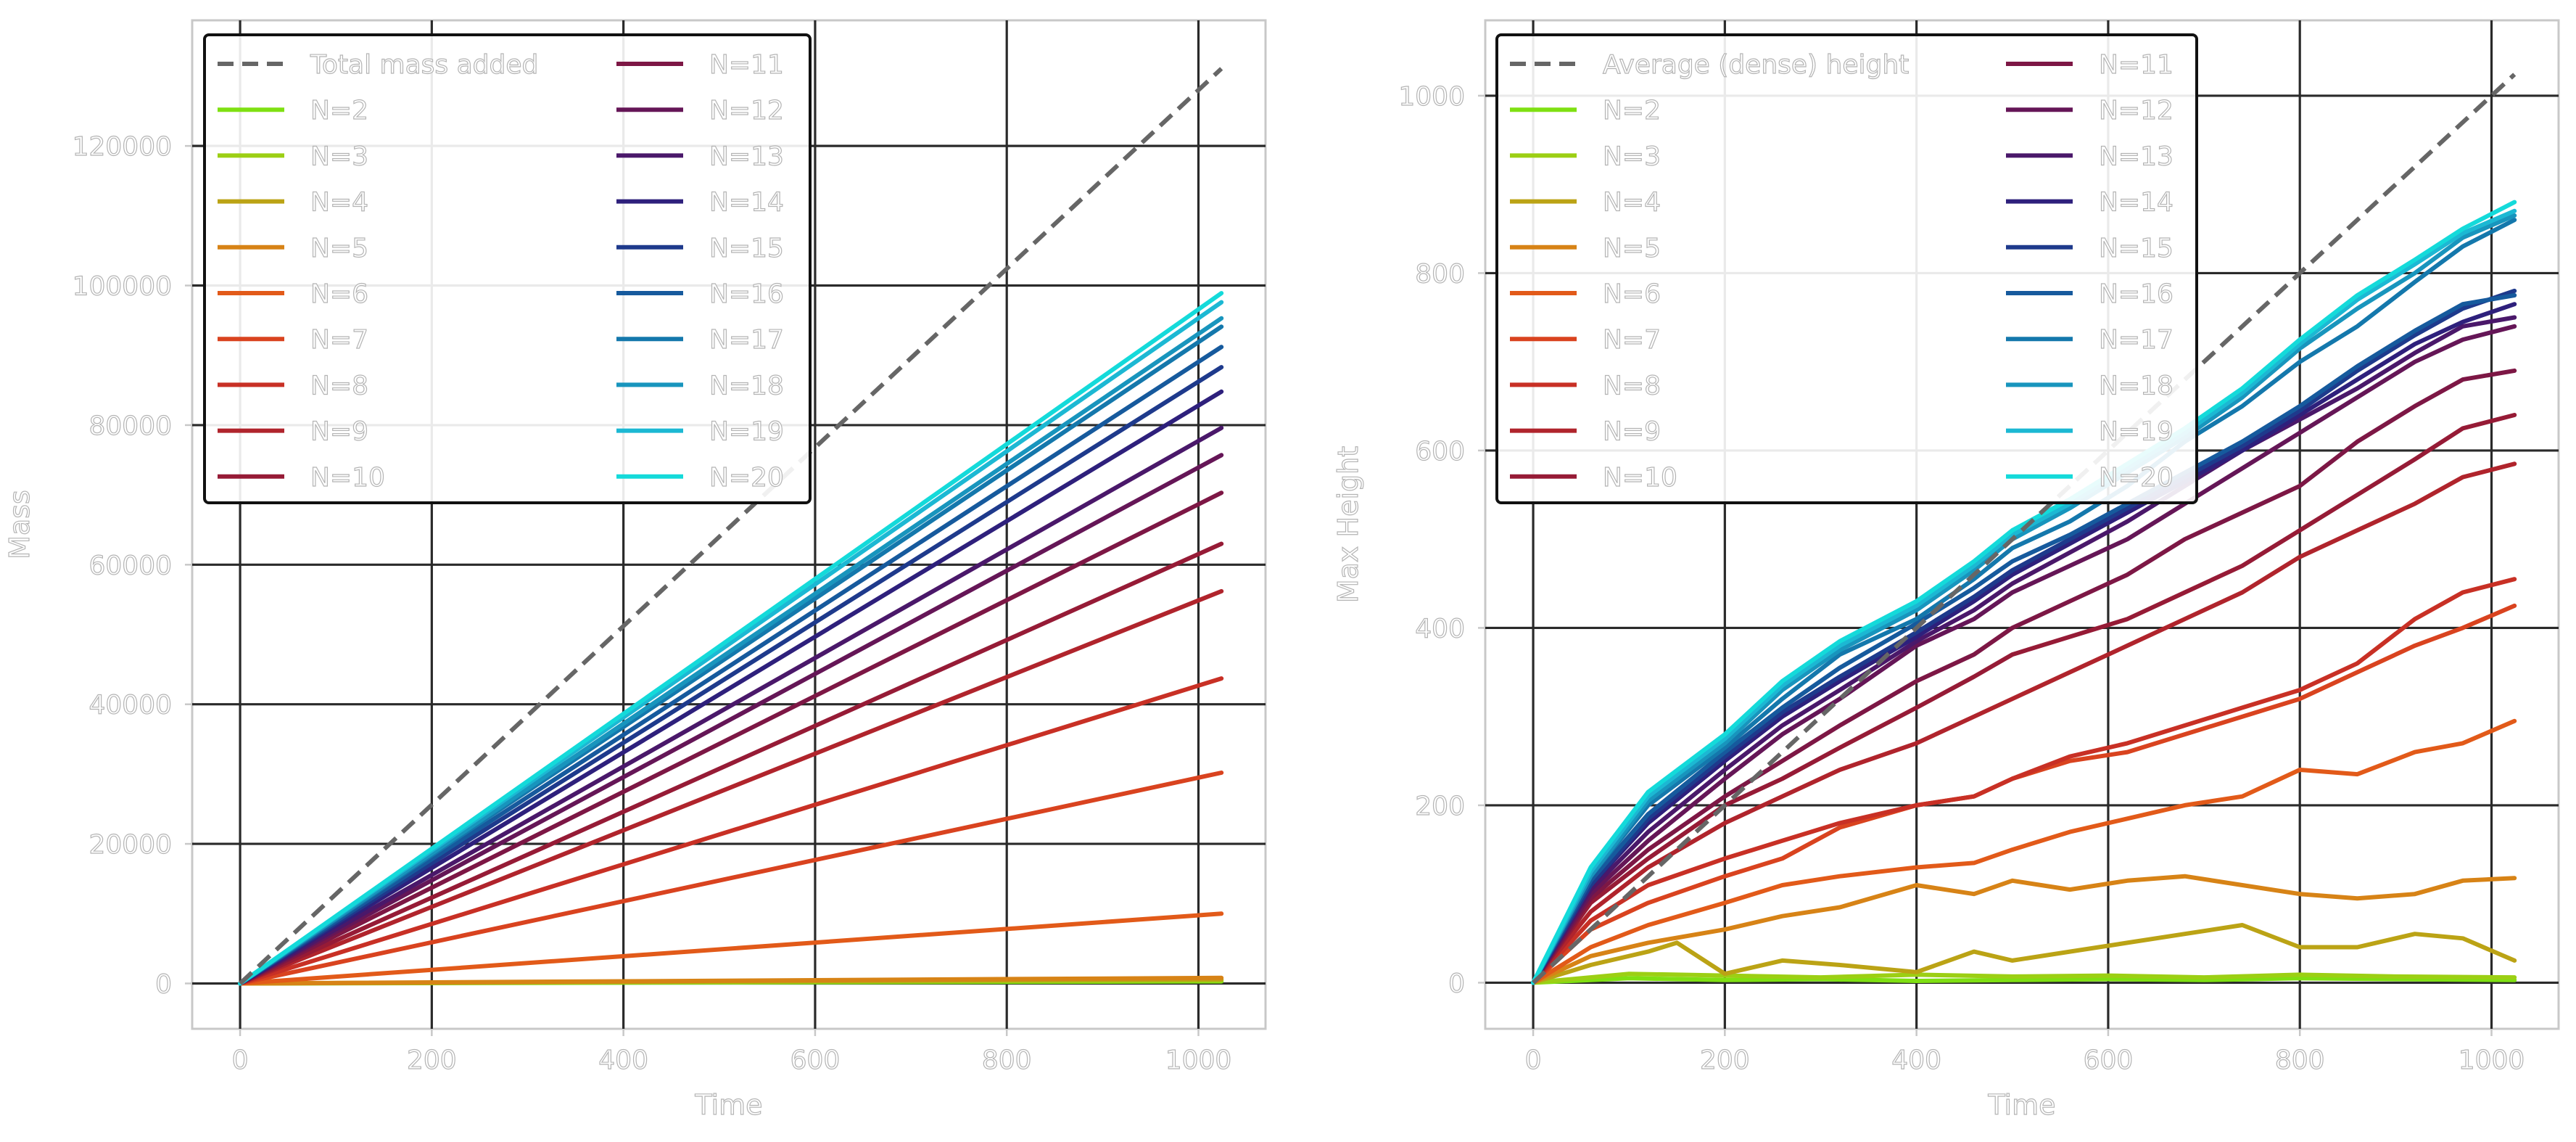 The width and height of the screenshot is (2576, 1142). Describe the element at coordinates (1440, 629) in the screenshot. I see `y-tick-label: 400` at that location.